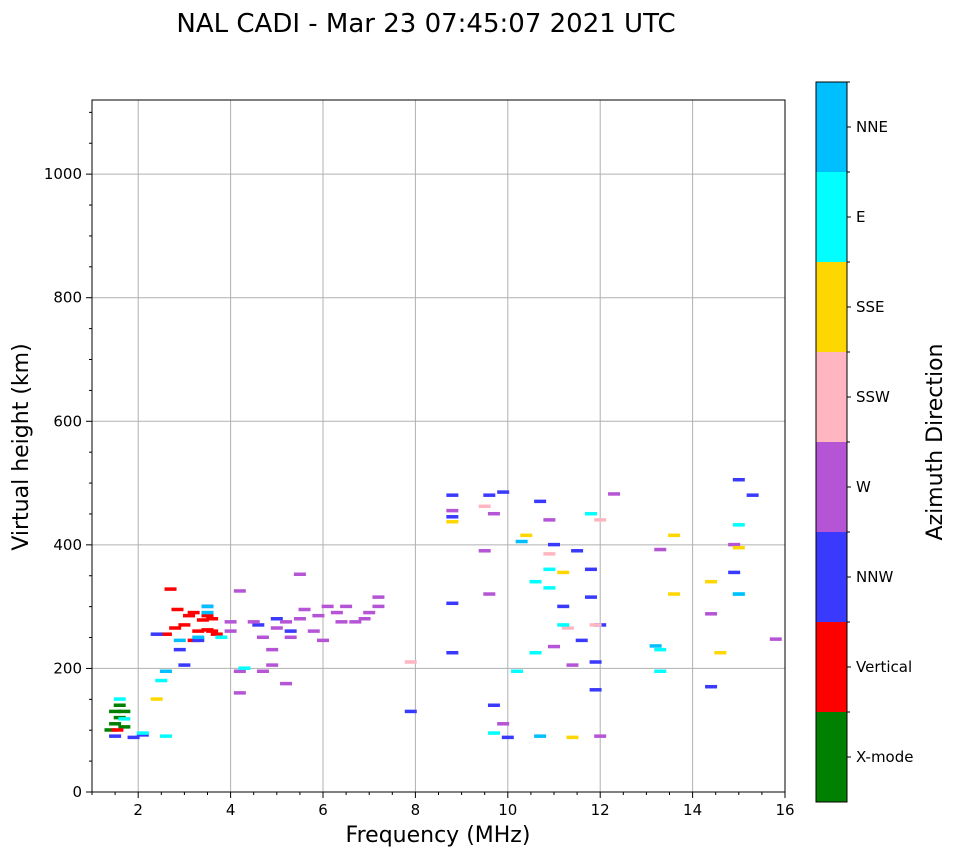  Describe the element at coordinates (507, 810) in the screenshot. I see `x-tick-label: 10` at that location.